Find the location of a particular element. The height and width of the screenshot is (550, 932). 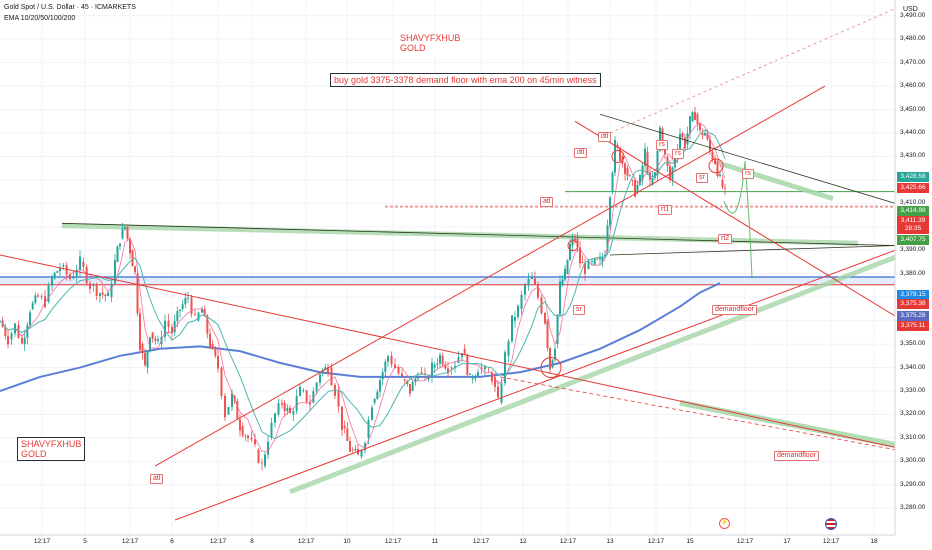

y-tick-label: 3,350.00 is located at coordinates (913, 344).